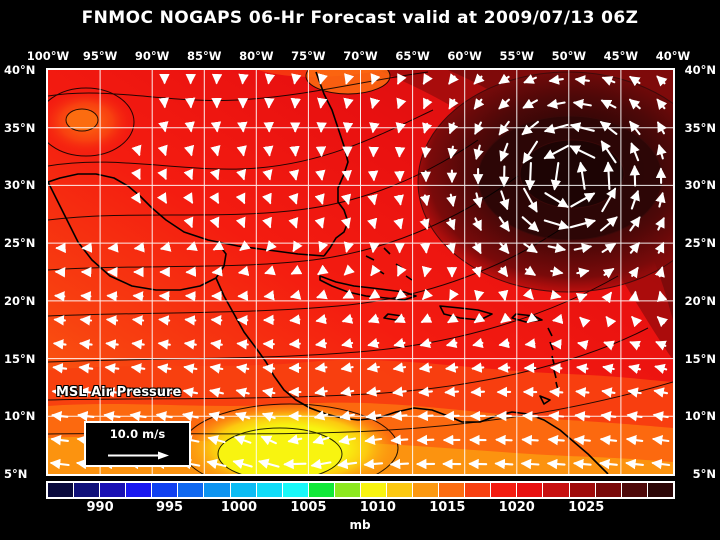 This screenshot has width=720, height=540. Describe the element at coordinates (516, 507) in the screenshot. I see `colorbar-tick-label: 1020` at that location.